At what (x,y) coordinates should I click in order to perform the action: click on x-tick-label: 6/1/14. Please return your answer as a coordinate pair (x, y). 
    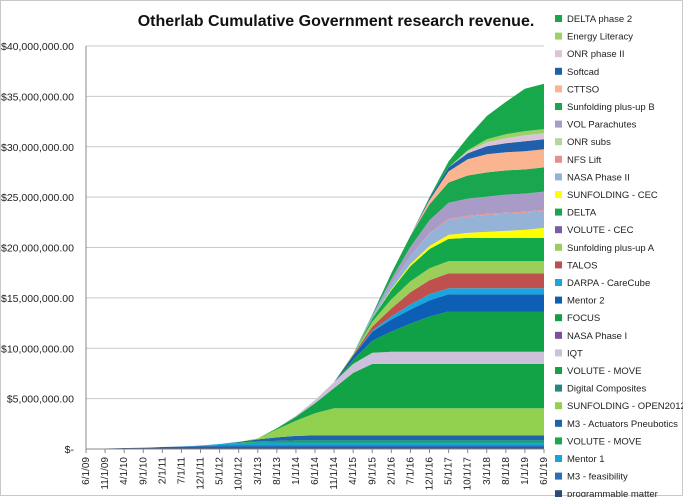
    Looking at the image, I should click on (315, 471).